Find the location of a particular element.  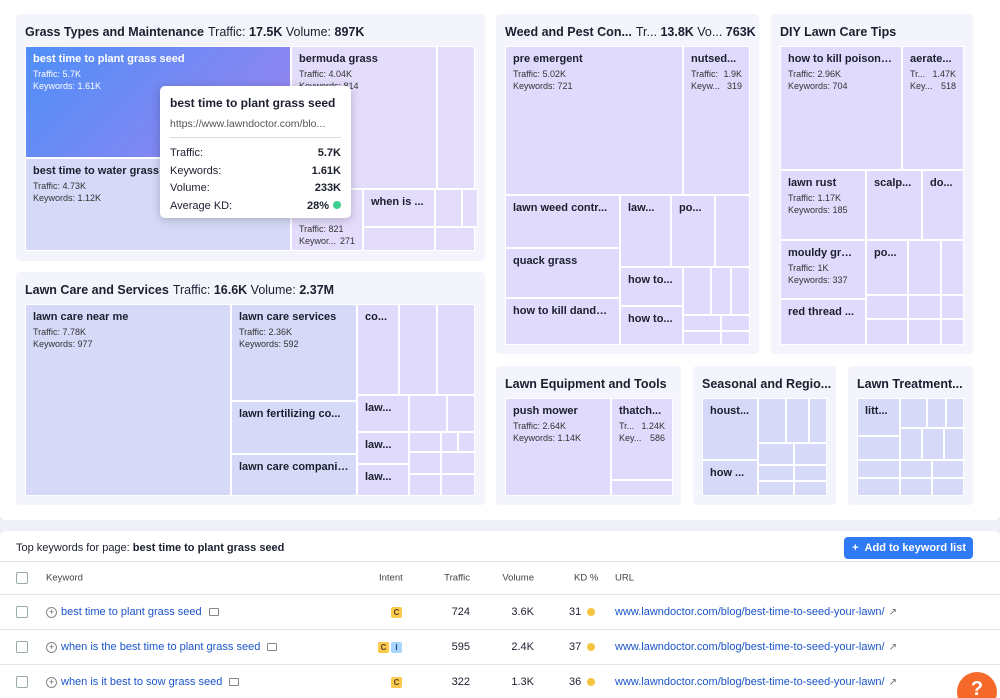

select-all-checkbox is located at coordinates (22, 578).